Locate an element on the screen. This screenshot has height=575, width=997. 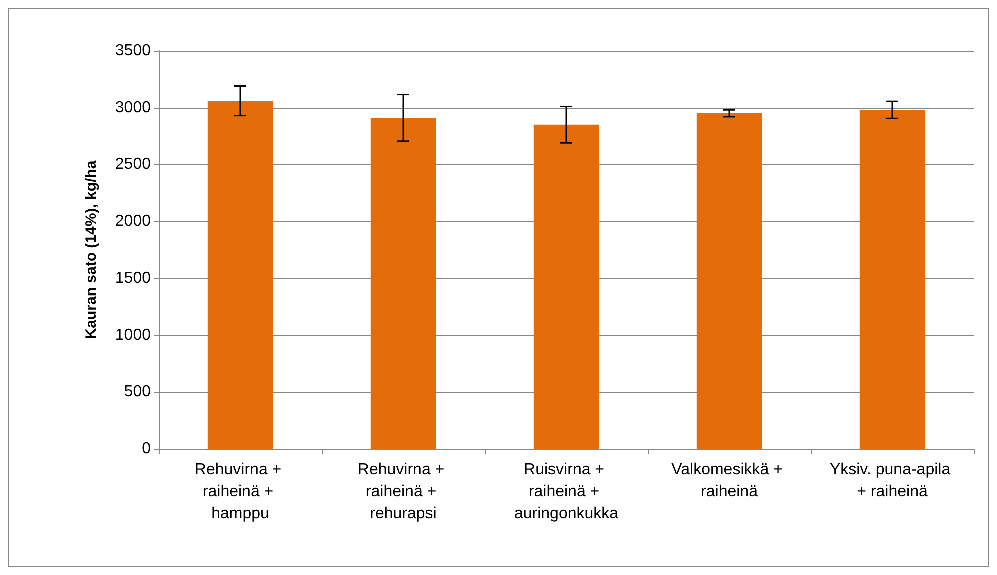
x-tick-label: Valkomesikkä + raiheinä is located at coordinates (730, 481).